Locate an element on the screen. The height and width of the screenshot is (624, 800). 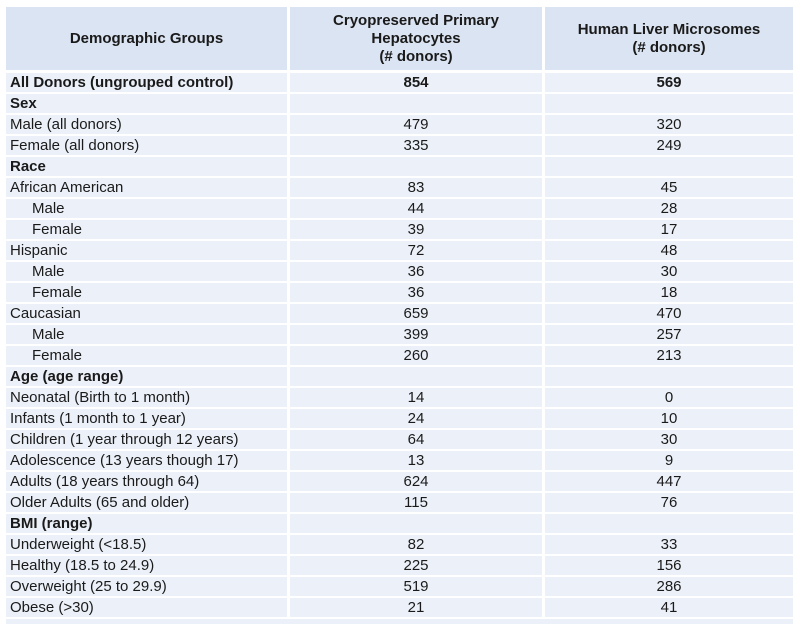
hepatocytes-value-cell: 83 is located at coordinates (417, 188).